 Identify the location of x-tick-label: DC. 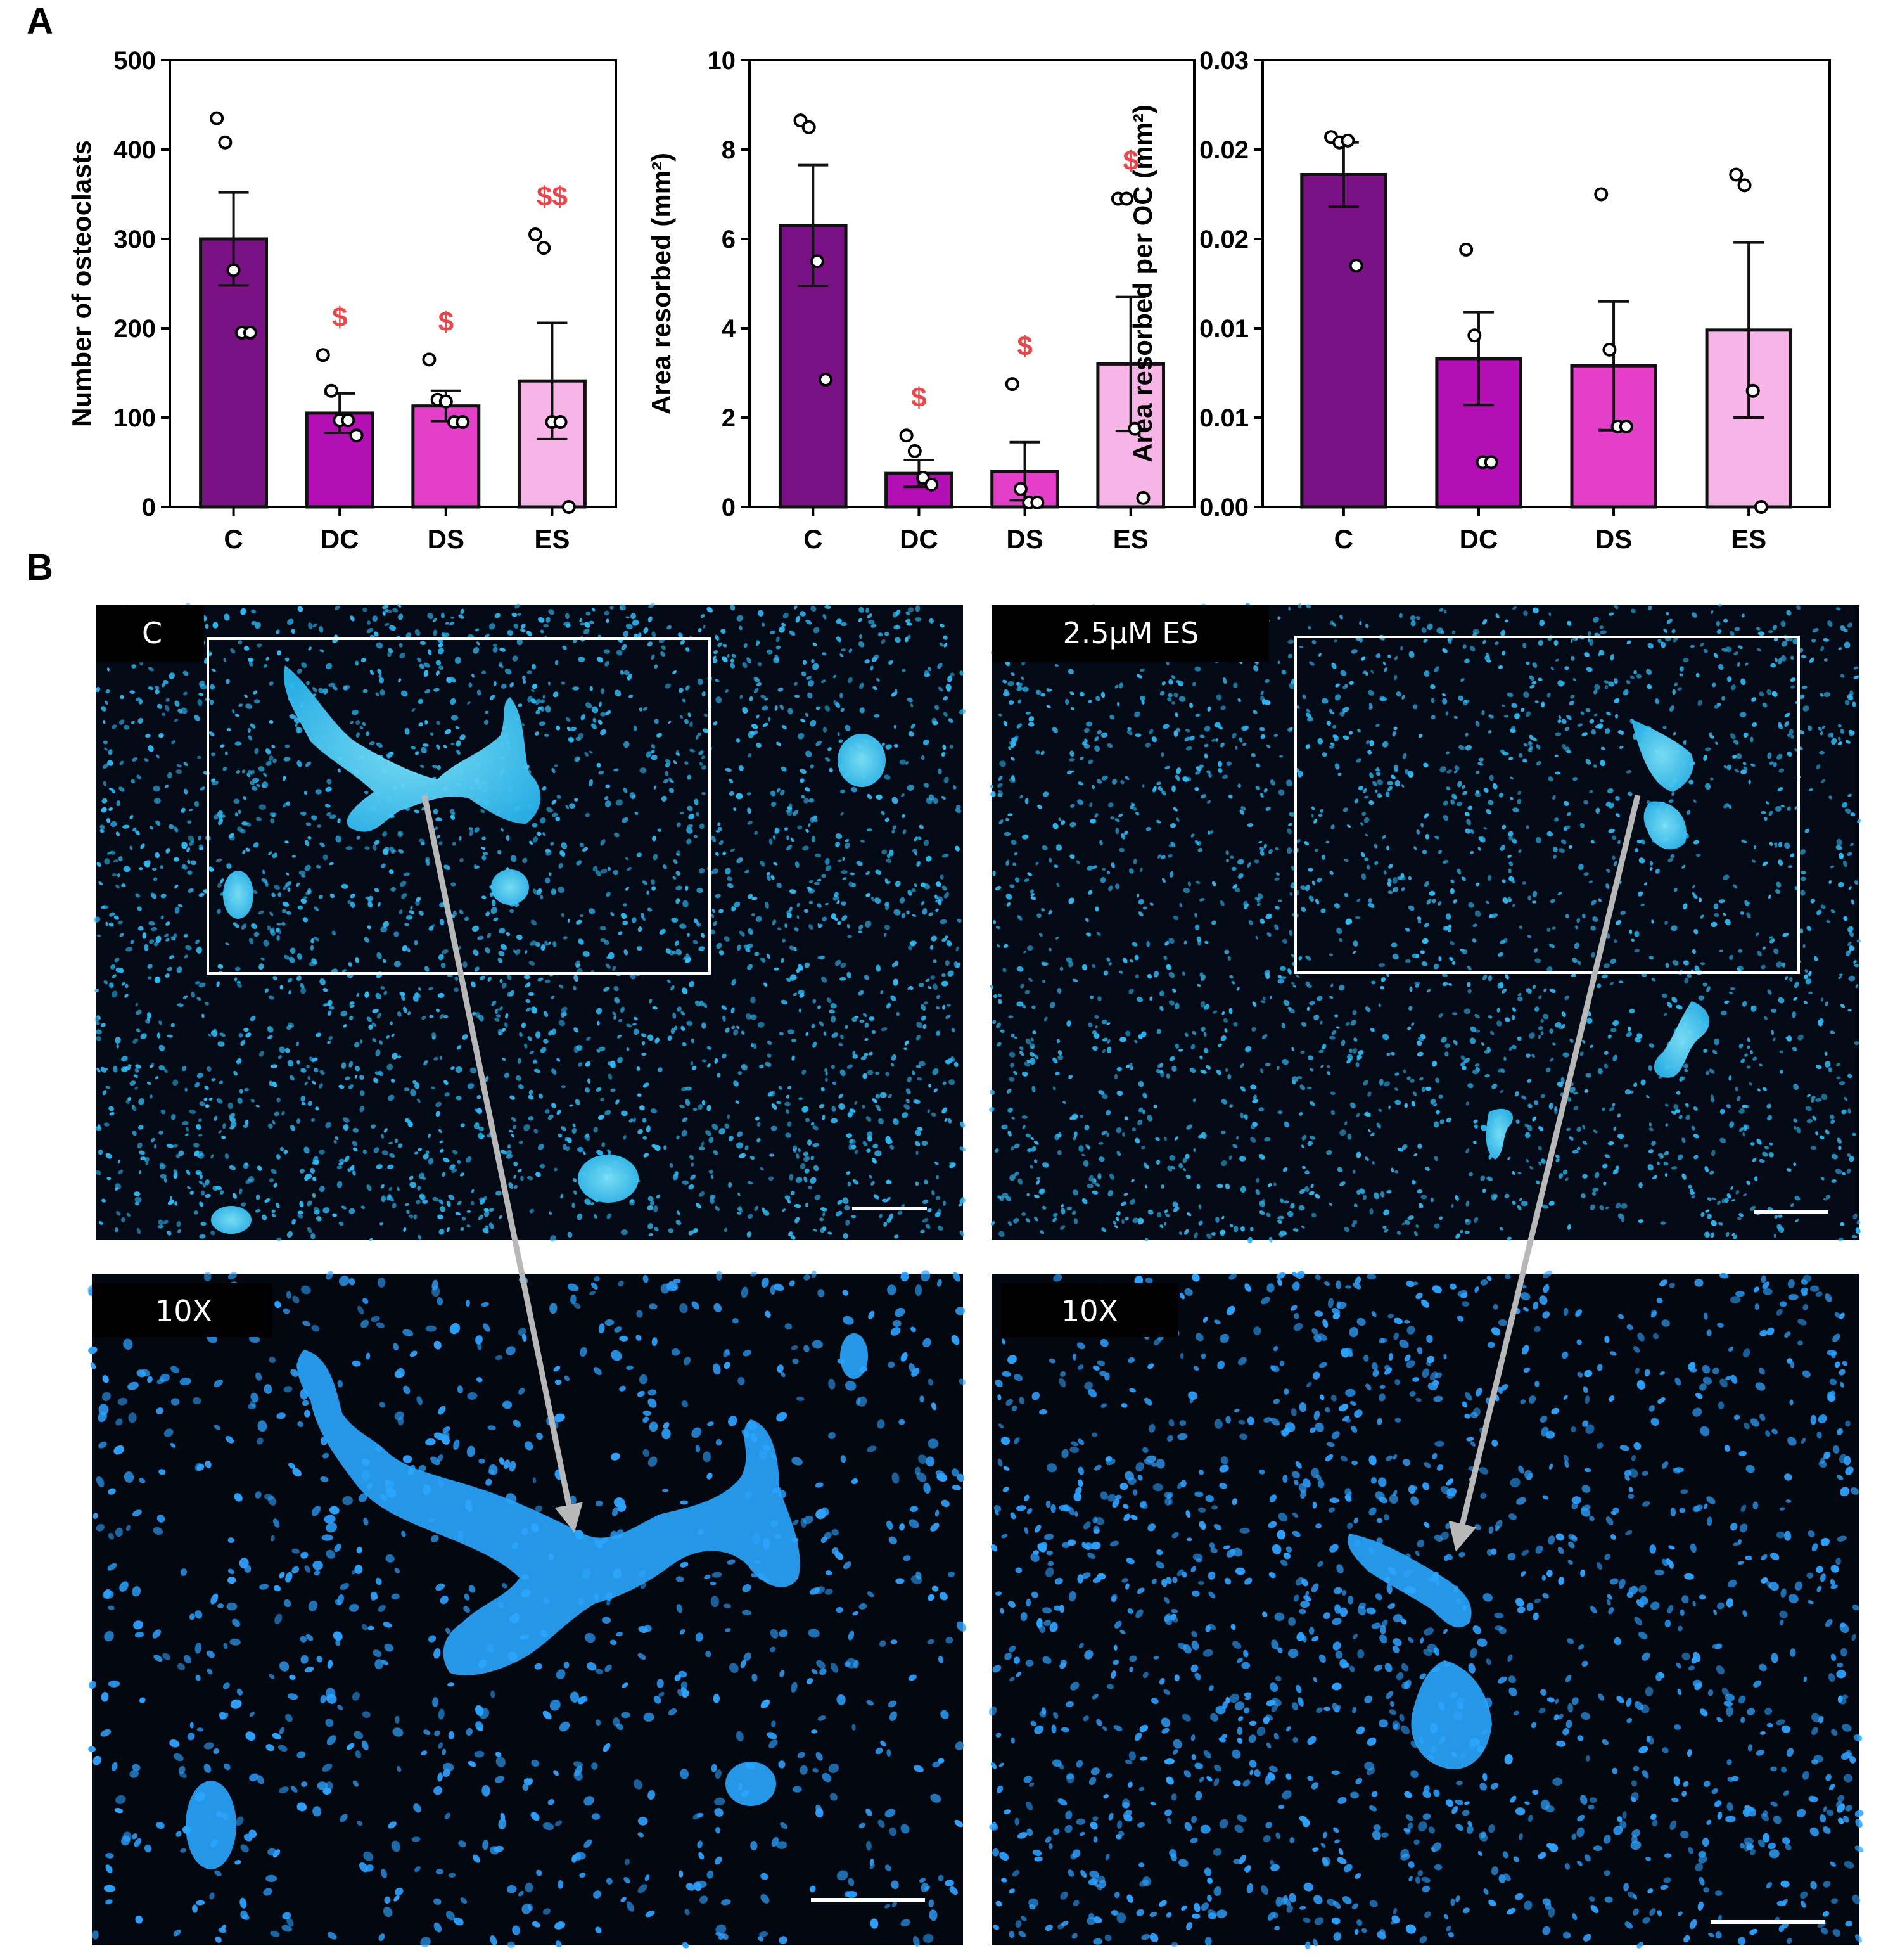
(919, 539).